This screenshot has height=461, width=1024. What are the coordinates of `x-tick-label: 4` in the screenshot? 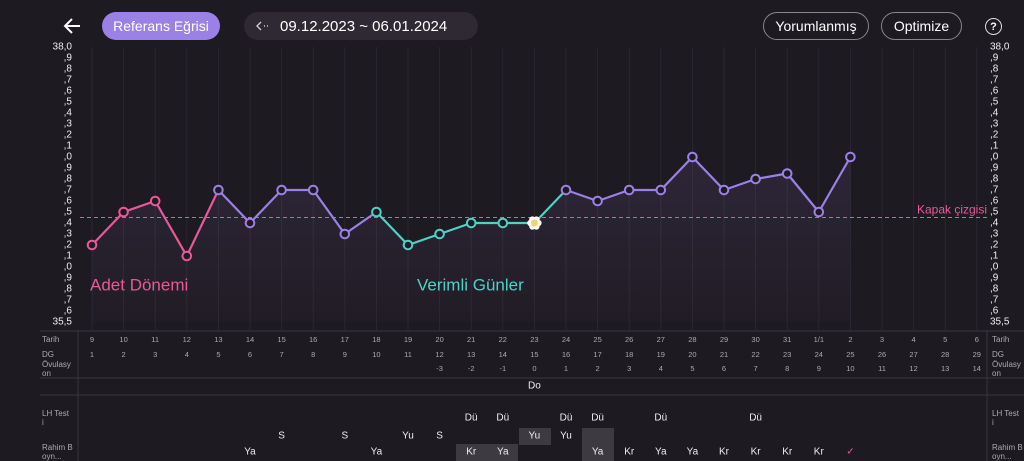 It's located at (914, 339).